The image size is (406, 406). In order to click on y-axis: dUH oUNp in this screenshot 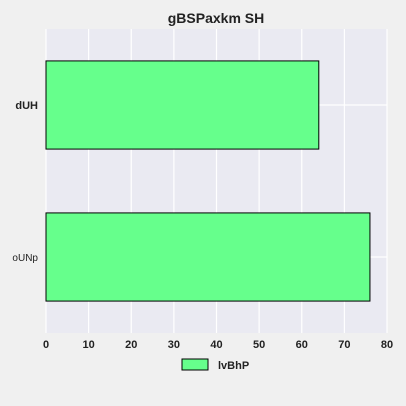, I will do `click(25, 182)`.